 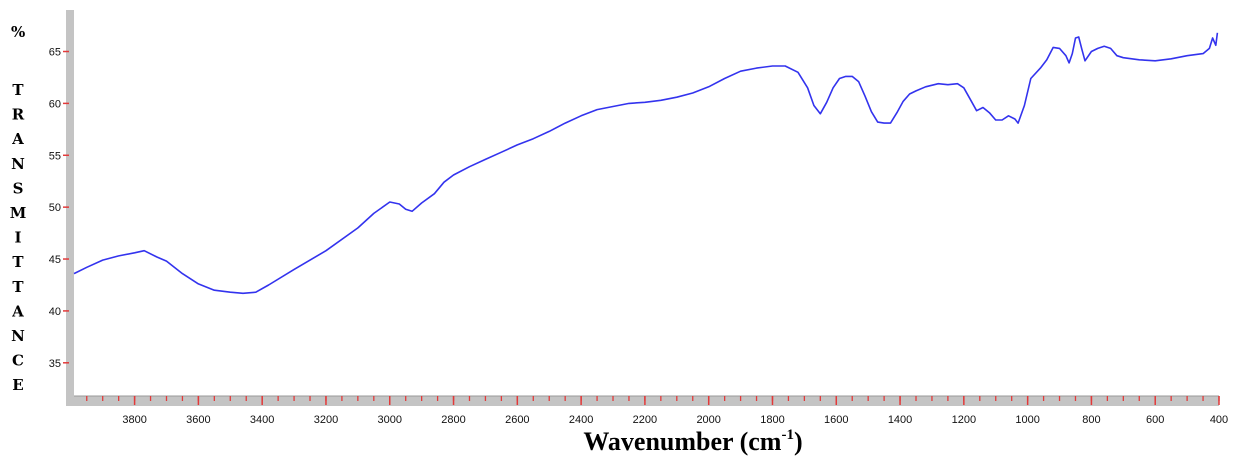 What do you see at coordinates (70, 206) in the screenshot?
I see `y-axis-bar` at bounding box center [70, 206].